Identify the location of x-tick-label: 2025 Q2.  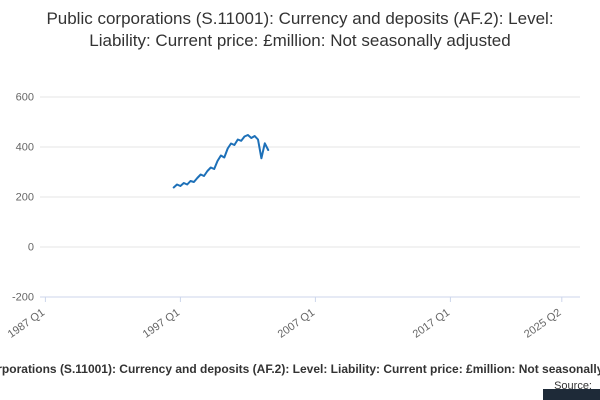
(542, 324).